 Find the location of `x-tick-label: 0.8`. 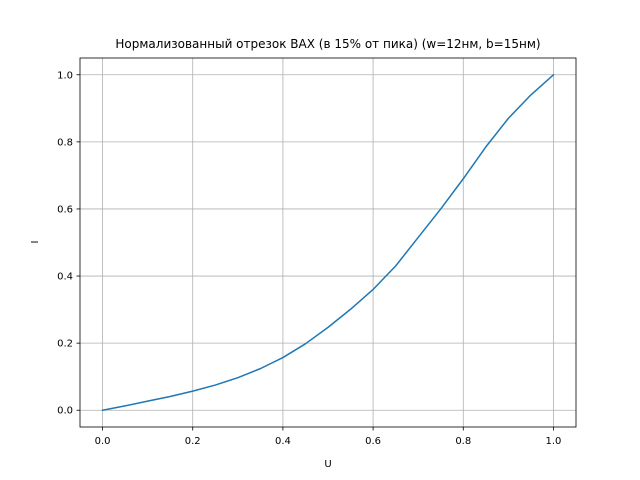

x-tick-label: 0.8 is located at coordinates (463, 441).